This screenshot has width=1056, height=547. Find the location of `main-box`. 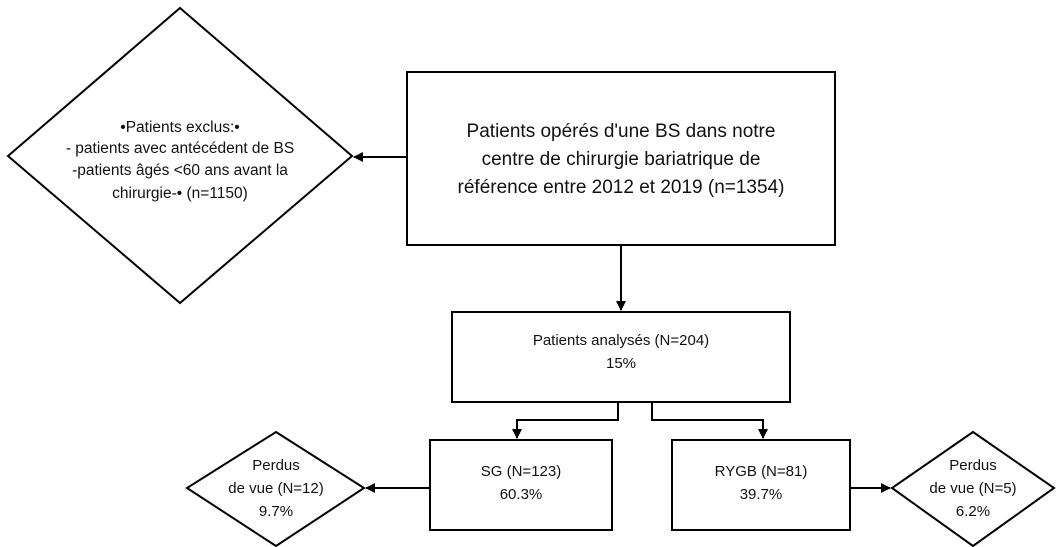

main-box is located at coordinates (621, 158).